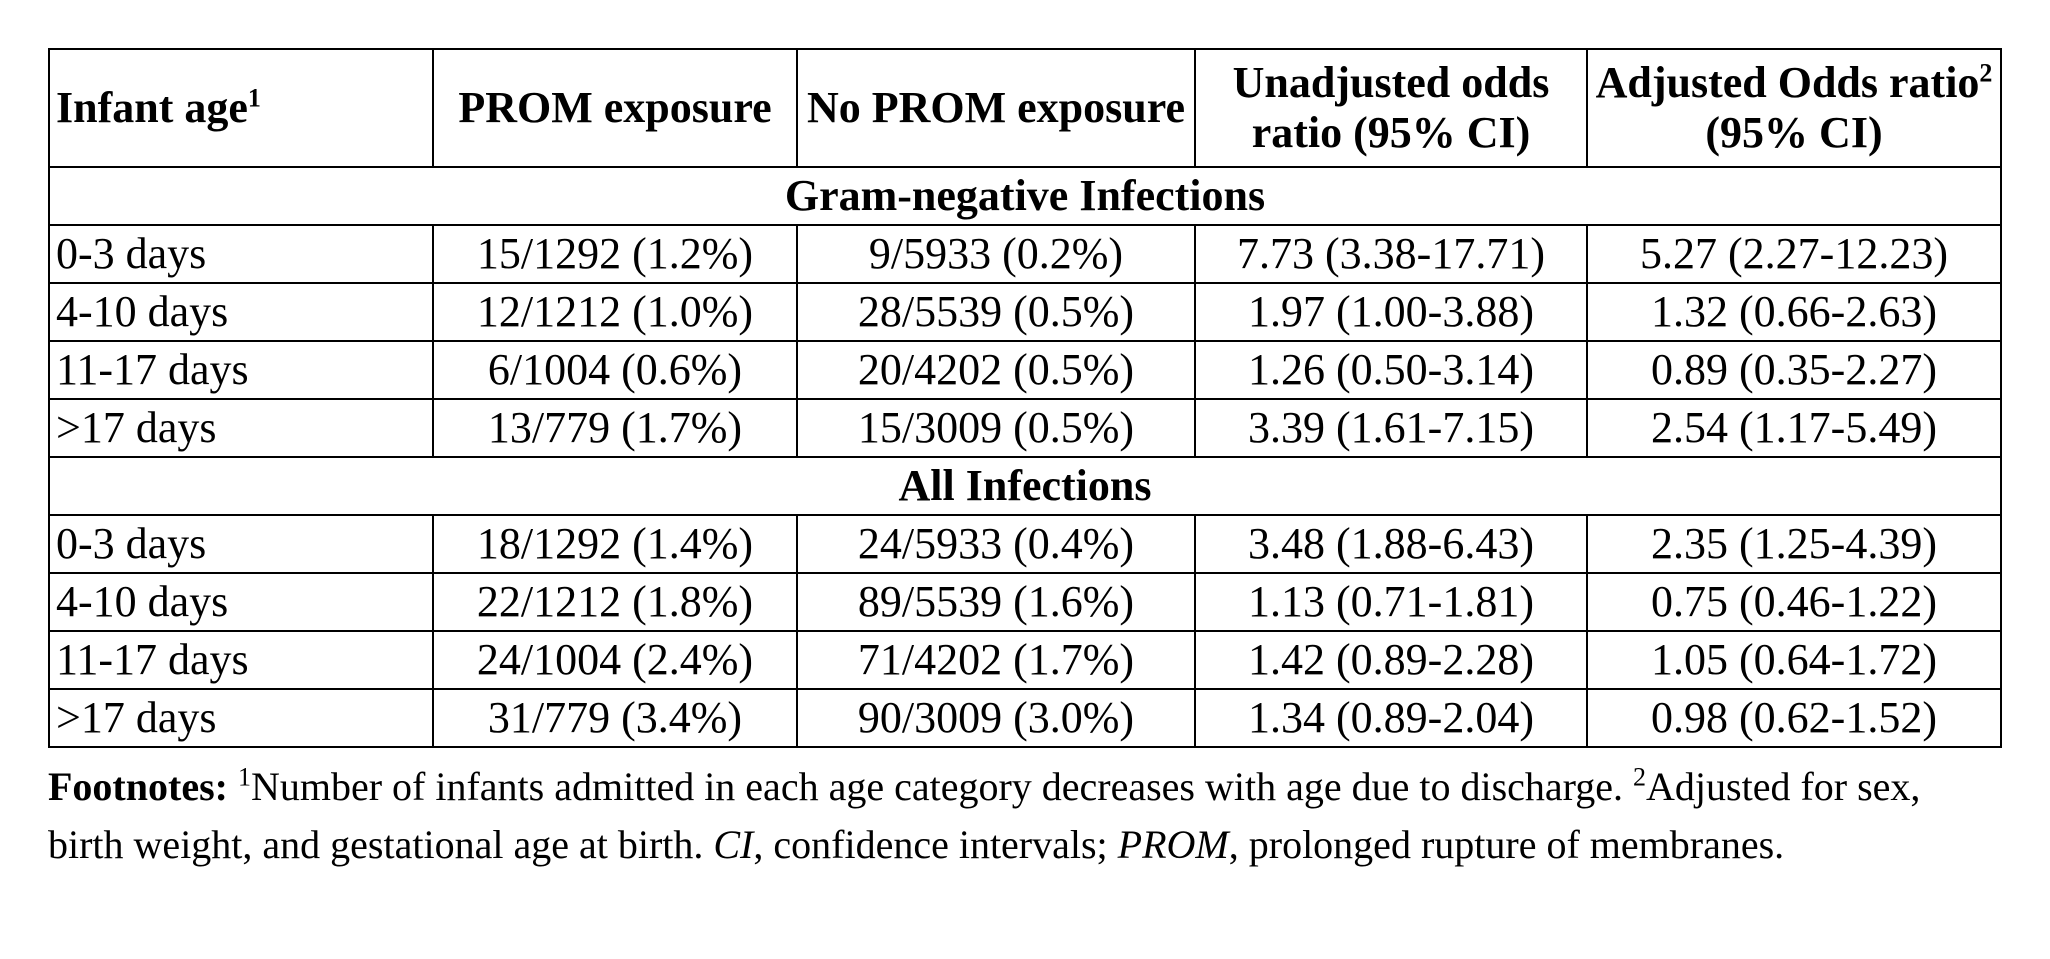 The width and height of the screenshot is (2050, 959). I want to click on table-cell: 24/5933 (0.4%), so click(996, 544).